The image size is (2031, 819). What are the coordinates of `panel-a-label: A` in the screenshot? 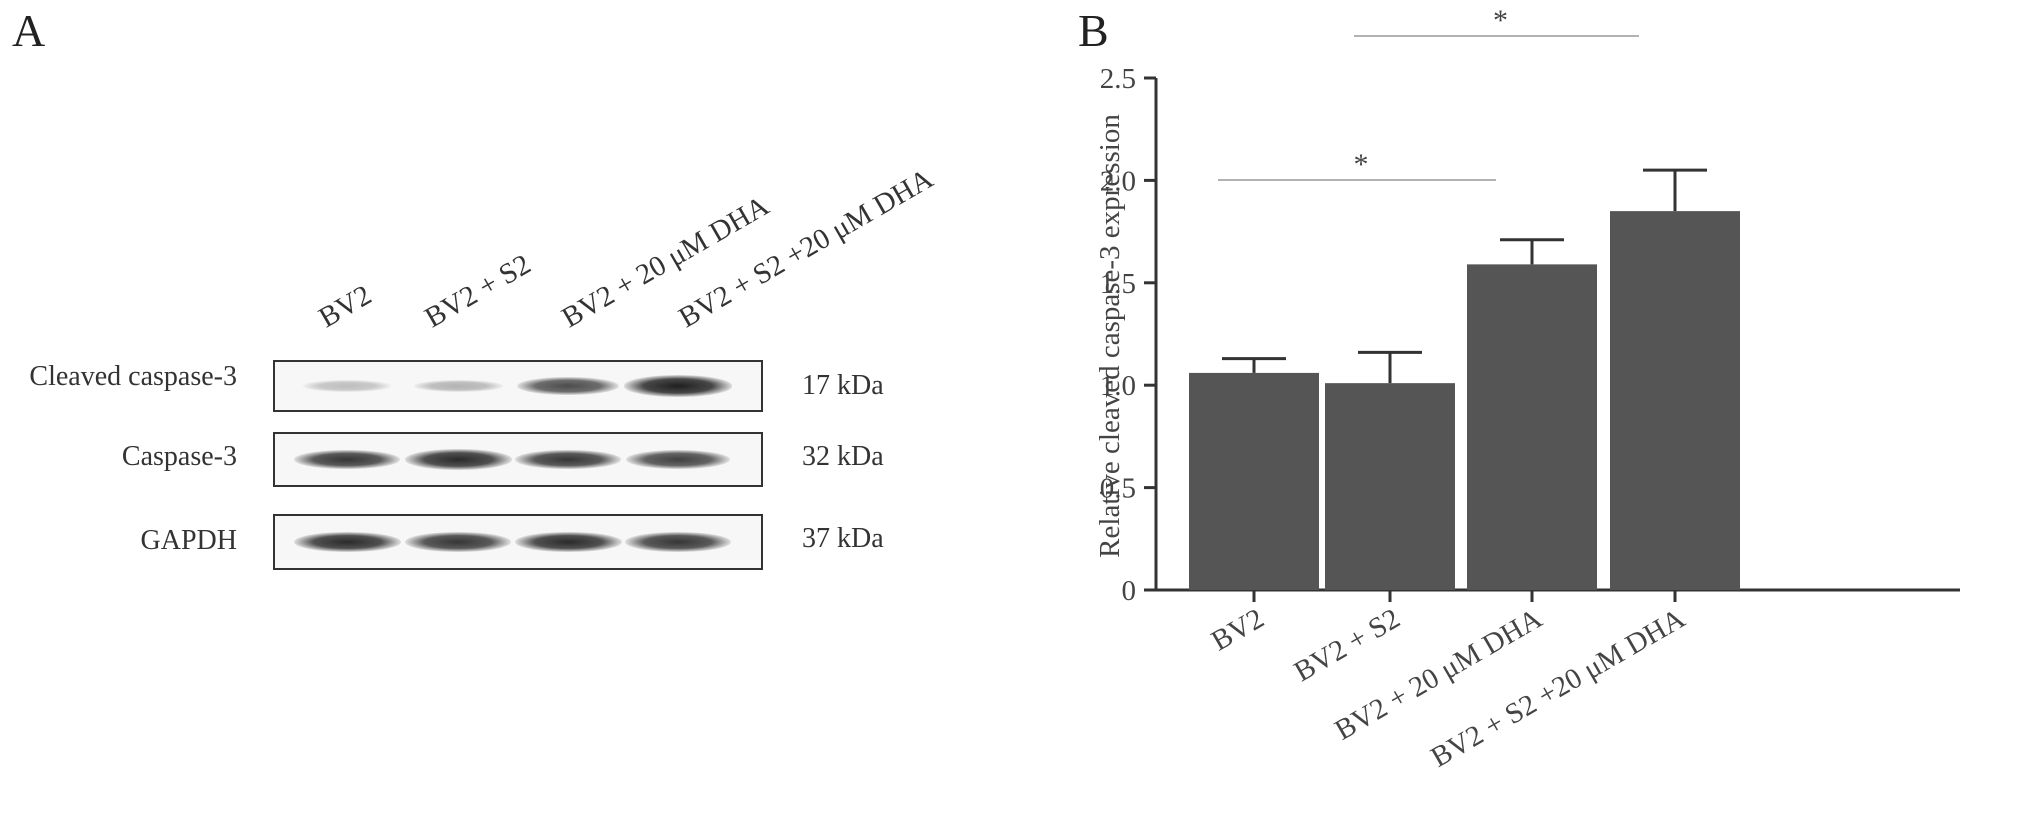 It's located at (29, 30).